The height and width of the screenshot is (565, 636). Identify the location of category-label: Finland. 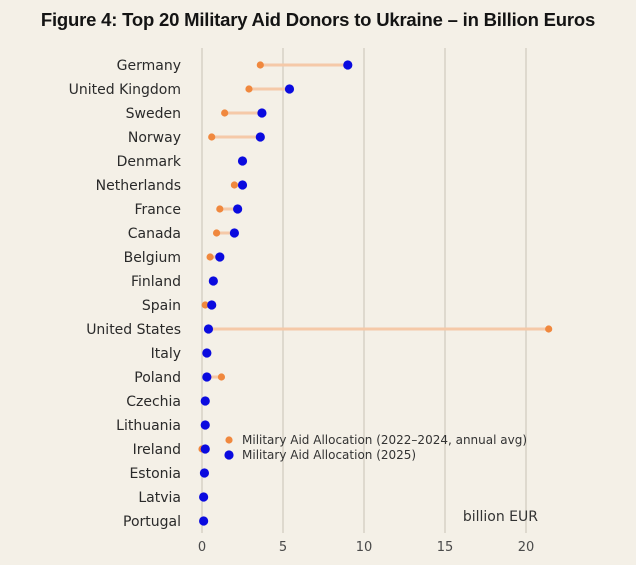
(156, 282).